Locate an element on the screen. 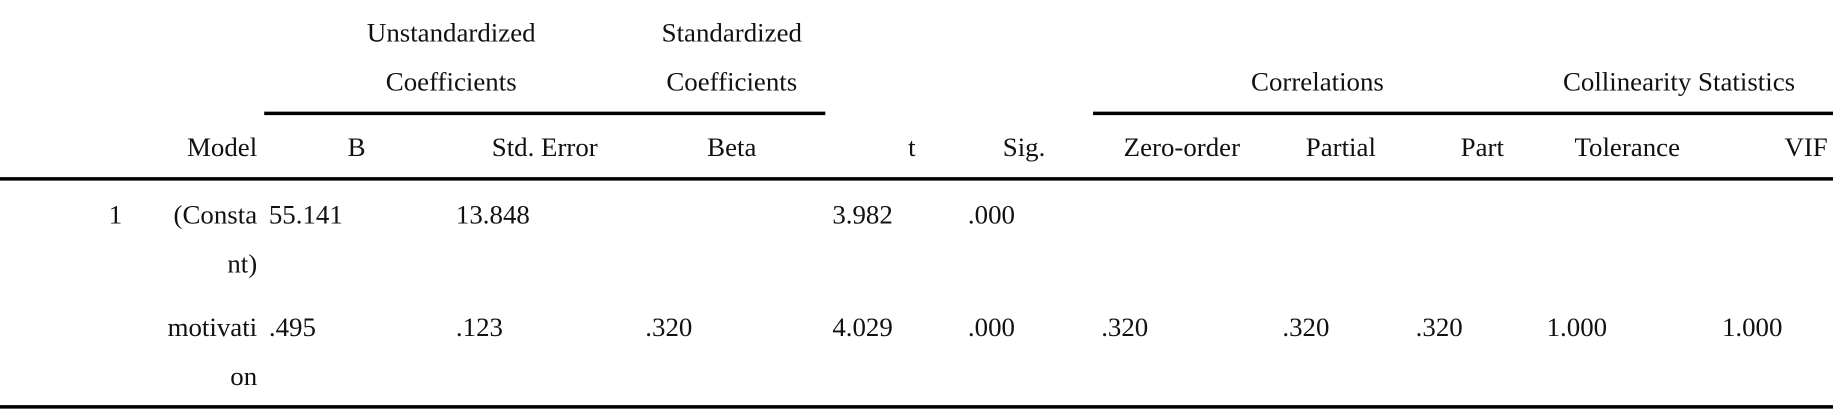 The height and width of the screenshot is (412, 1833). column-header: Zero-order is located at coordinates (1182, 147).